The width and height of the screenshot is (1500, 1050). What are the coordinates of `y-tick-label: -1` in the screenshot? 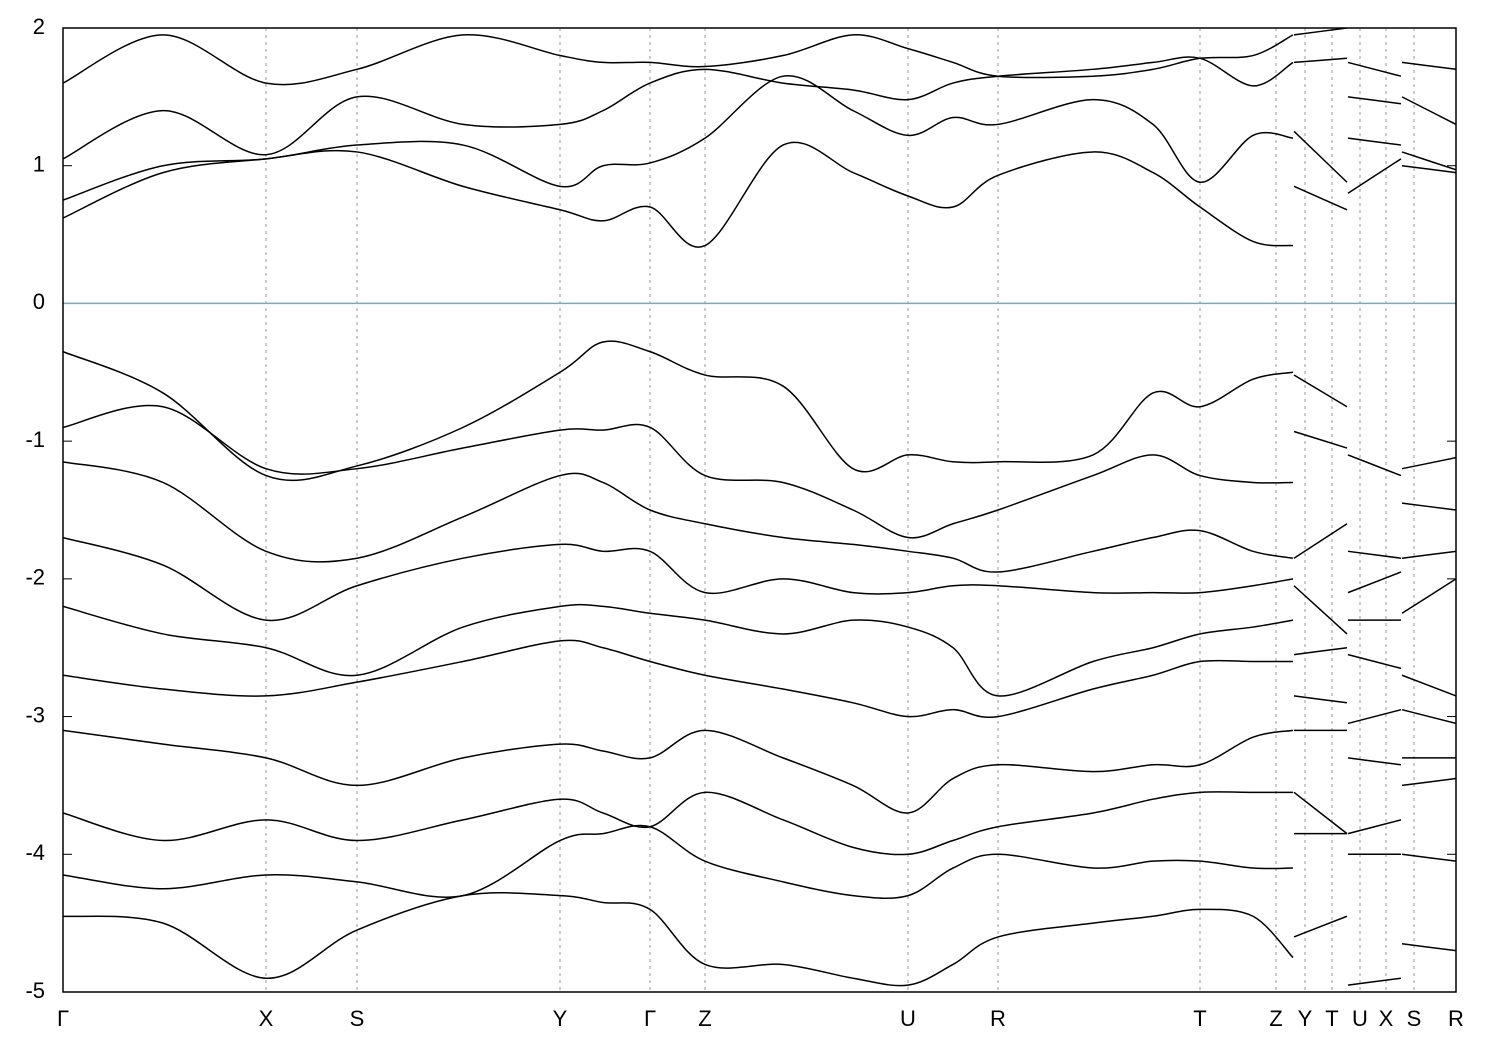 It's located at (35, 439).